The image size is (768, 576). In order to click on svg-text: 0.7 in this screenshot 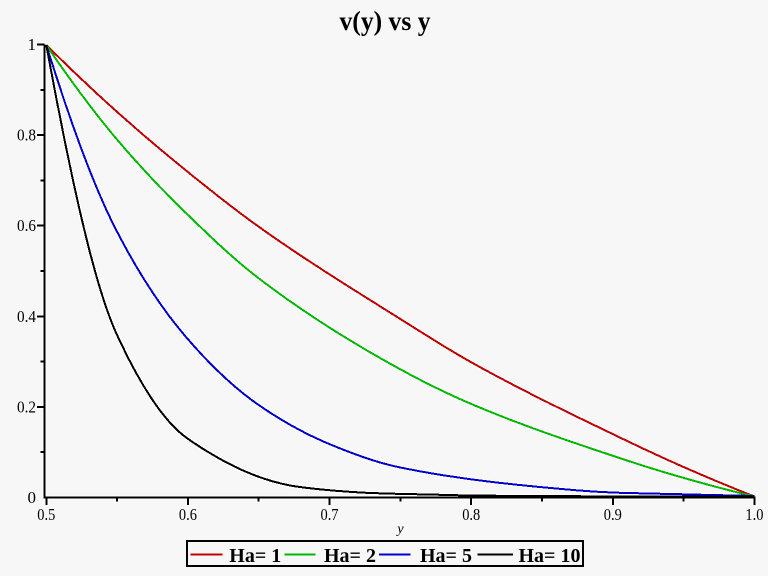, I will do `click(330, 514)`.